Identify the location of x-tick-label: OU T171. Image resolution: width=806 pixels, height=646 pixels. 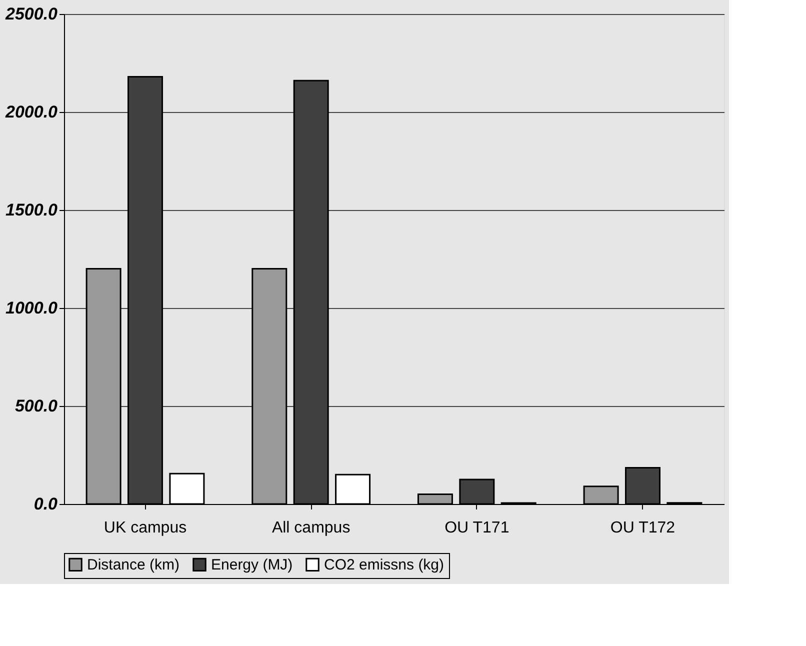
(477, 528).